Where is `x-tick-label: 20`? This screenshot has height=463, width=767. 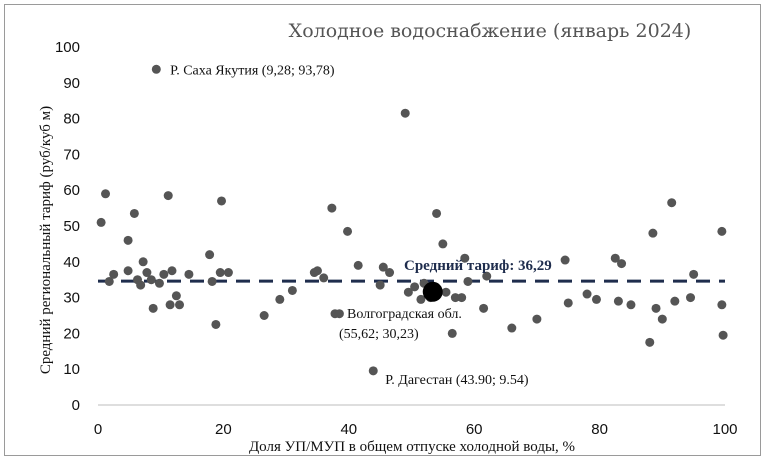 x-tick-label: 20 is located at coordinates (223, 429).